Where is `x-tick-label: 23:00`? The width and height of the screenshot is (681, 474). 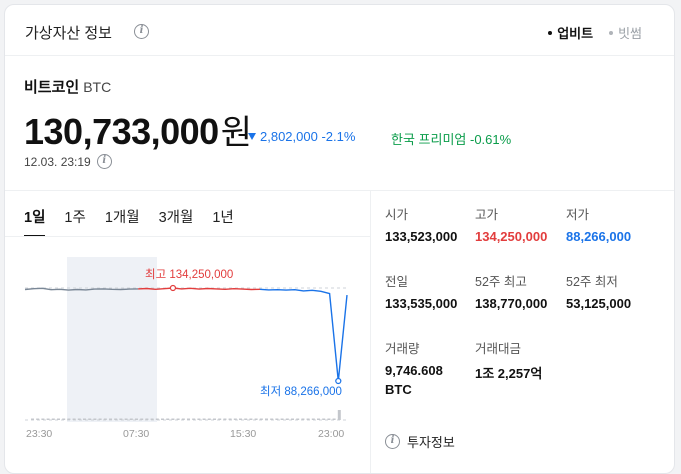
x-tick-label: 23:00 is located at coordinates (331, 434).